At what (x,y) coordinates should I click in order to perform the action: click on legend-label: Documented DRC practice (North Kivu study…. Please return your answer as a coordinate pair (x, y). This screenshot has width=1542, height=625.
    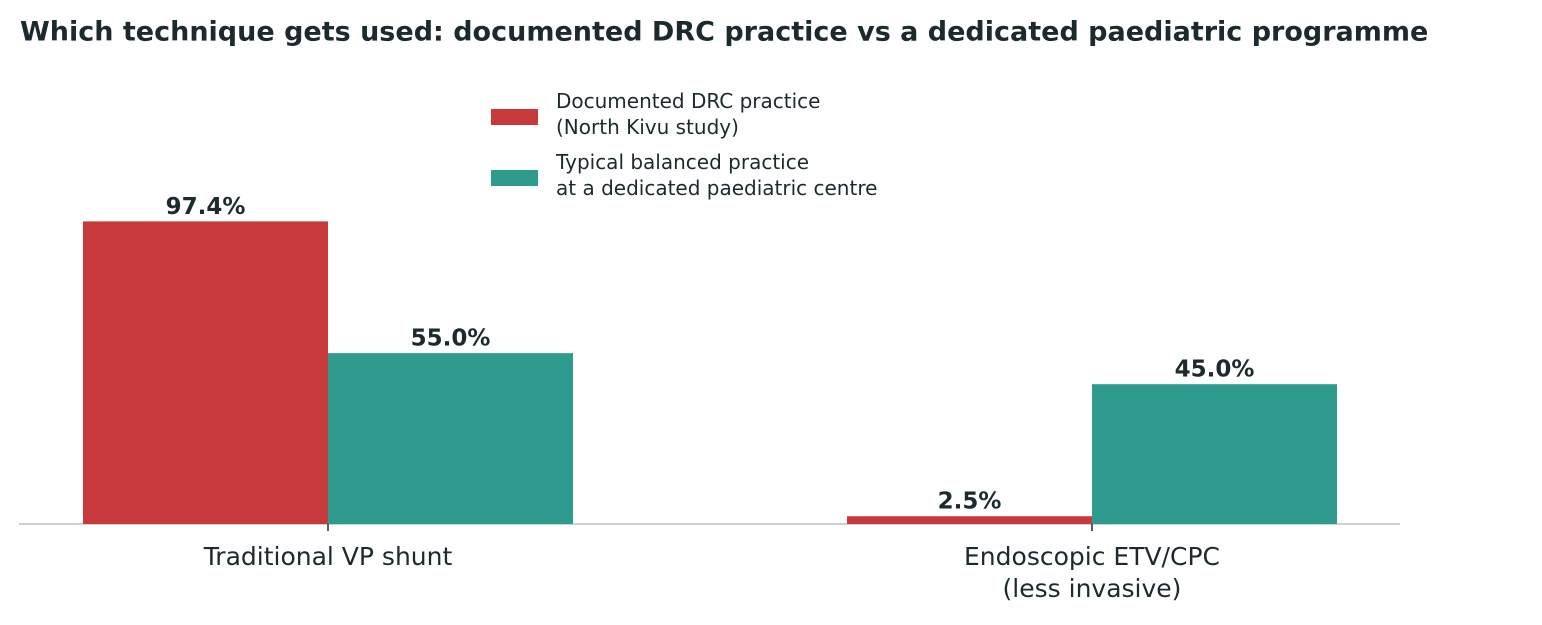
    Looking at the image, I should click on (688, 114).